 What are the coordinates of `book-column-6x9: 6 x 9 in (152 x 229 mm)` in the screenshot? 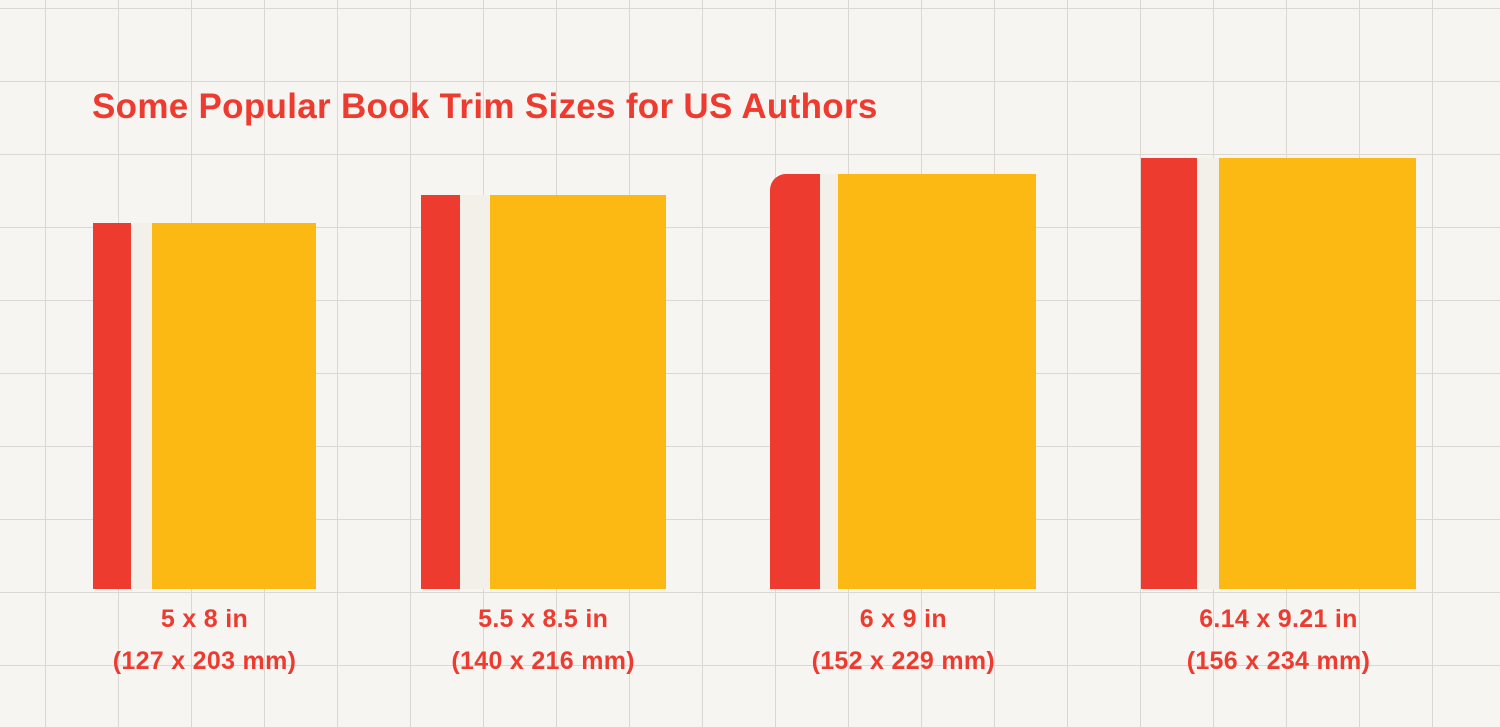 It's located at (903, 425).